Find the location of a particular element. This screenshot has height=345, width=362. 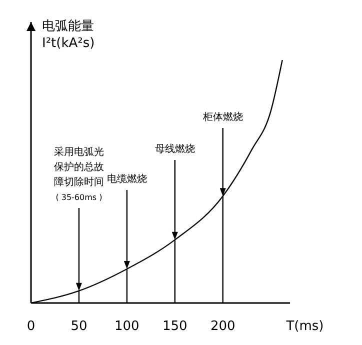

x-tick-label: 100 is located at coordinates (127, 326).